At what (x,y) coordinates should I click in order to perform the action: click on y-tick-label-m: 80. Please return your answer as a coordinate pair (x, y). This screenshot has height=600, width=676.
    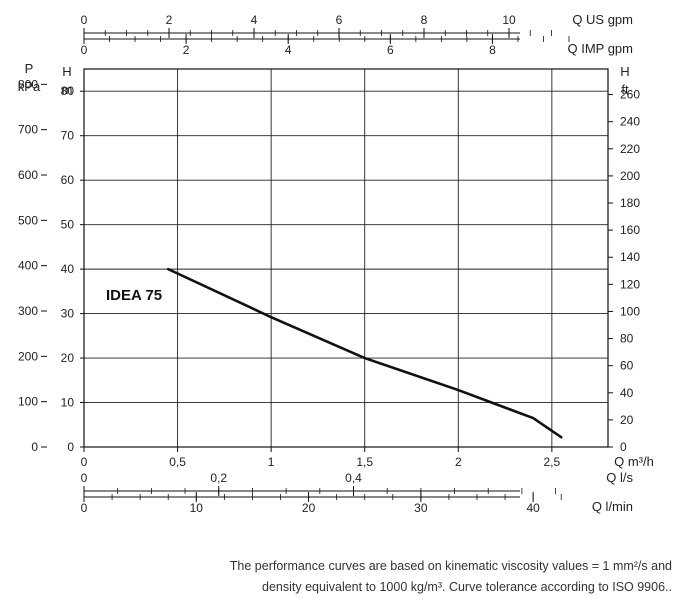
    Looking at the image, I should click on (68, 91).